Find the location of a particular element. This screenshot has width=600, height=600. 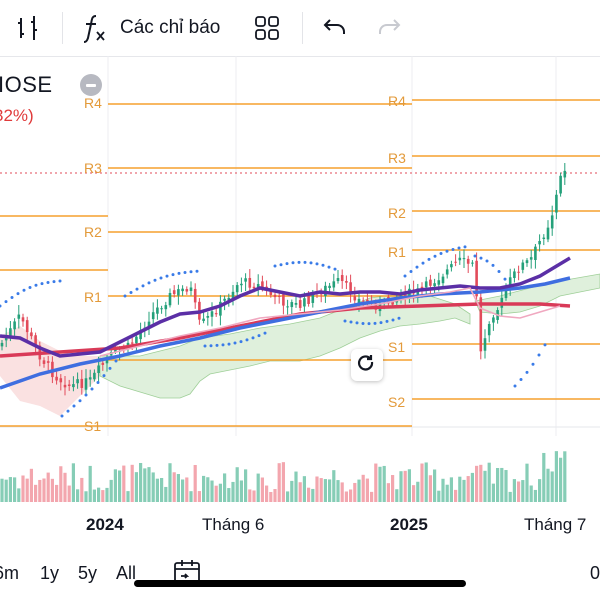

redo-icon is located at coordinates (389, 30).